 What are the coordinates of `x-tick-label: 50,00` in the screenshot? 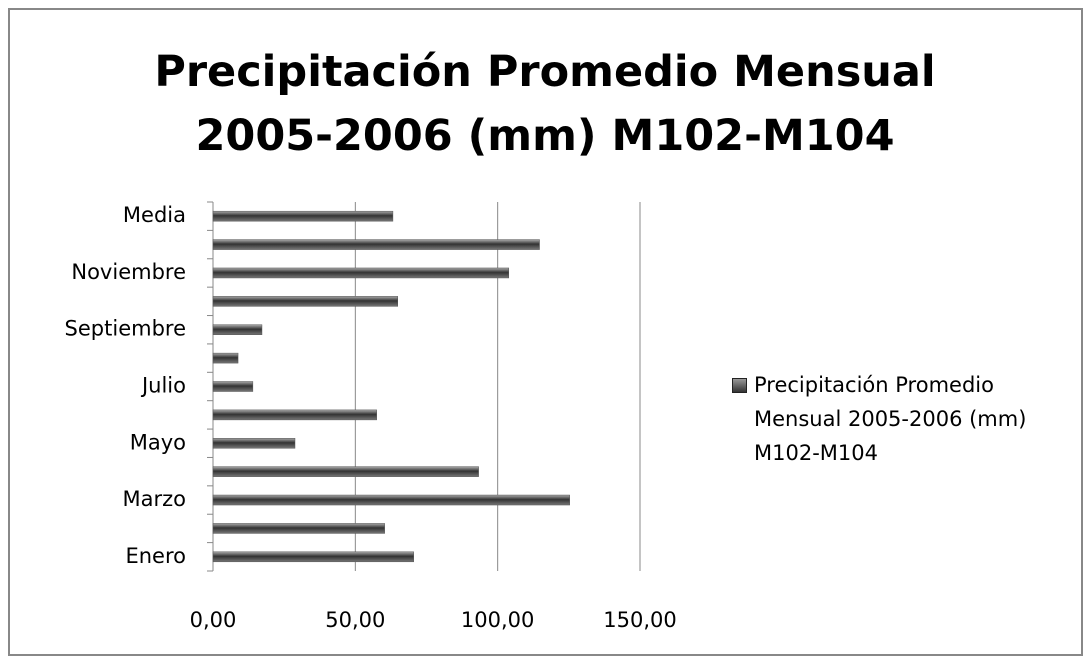 It's located at (355, 620).